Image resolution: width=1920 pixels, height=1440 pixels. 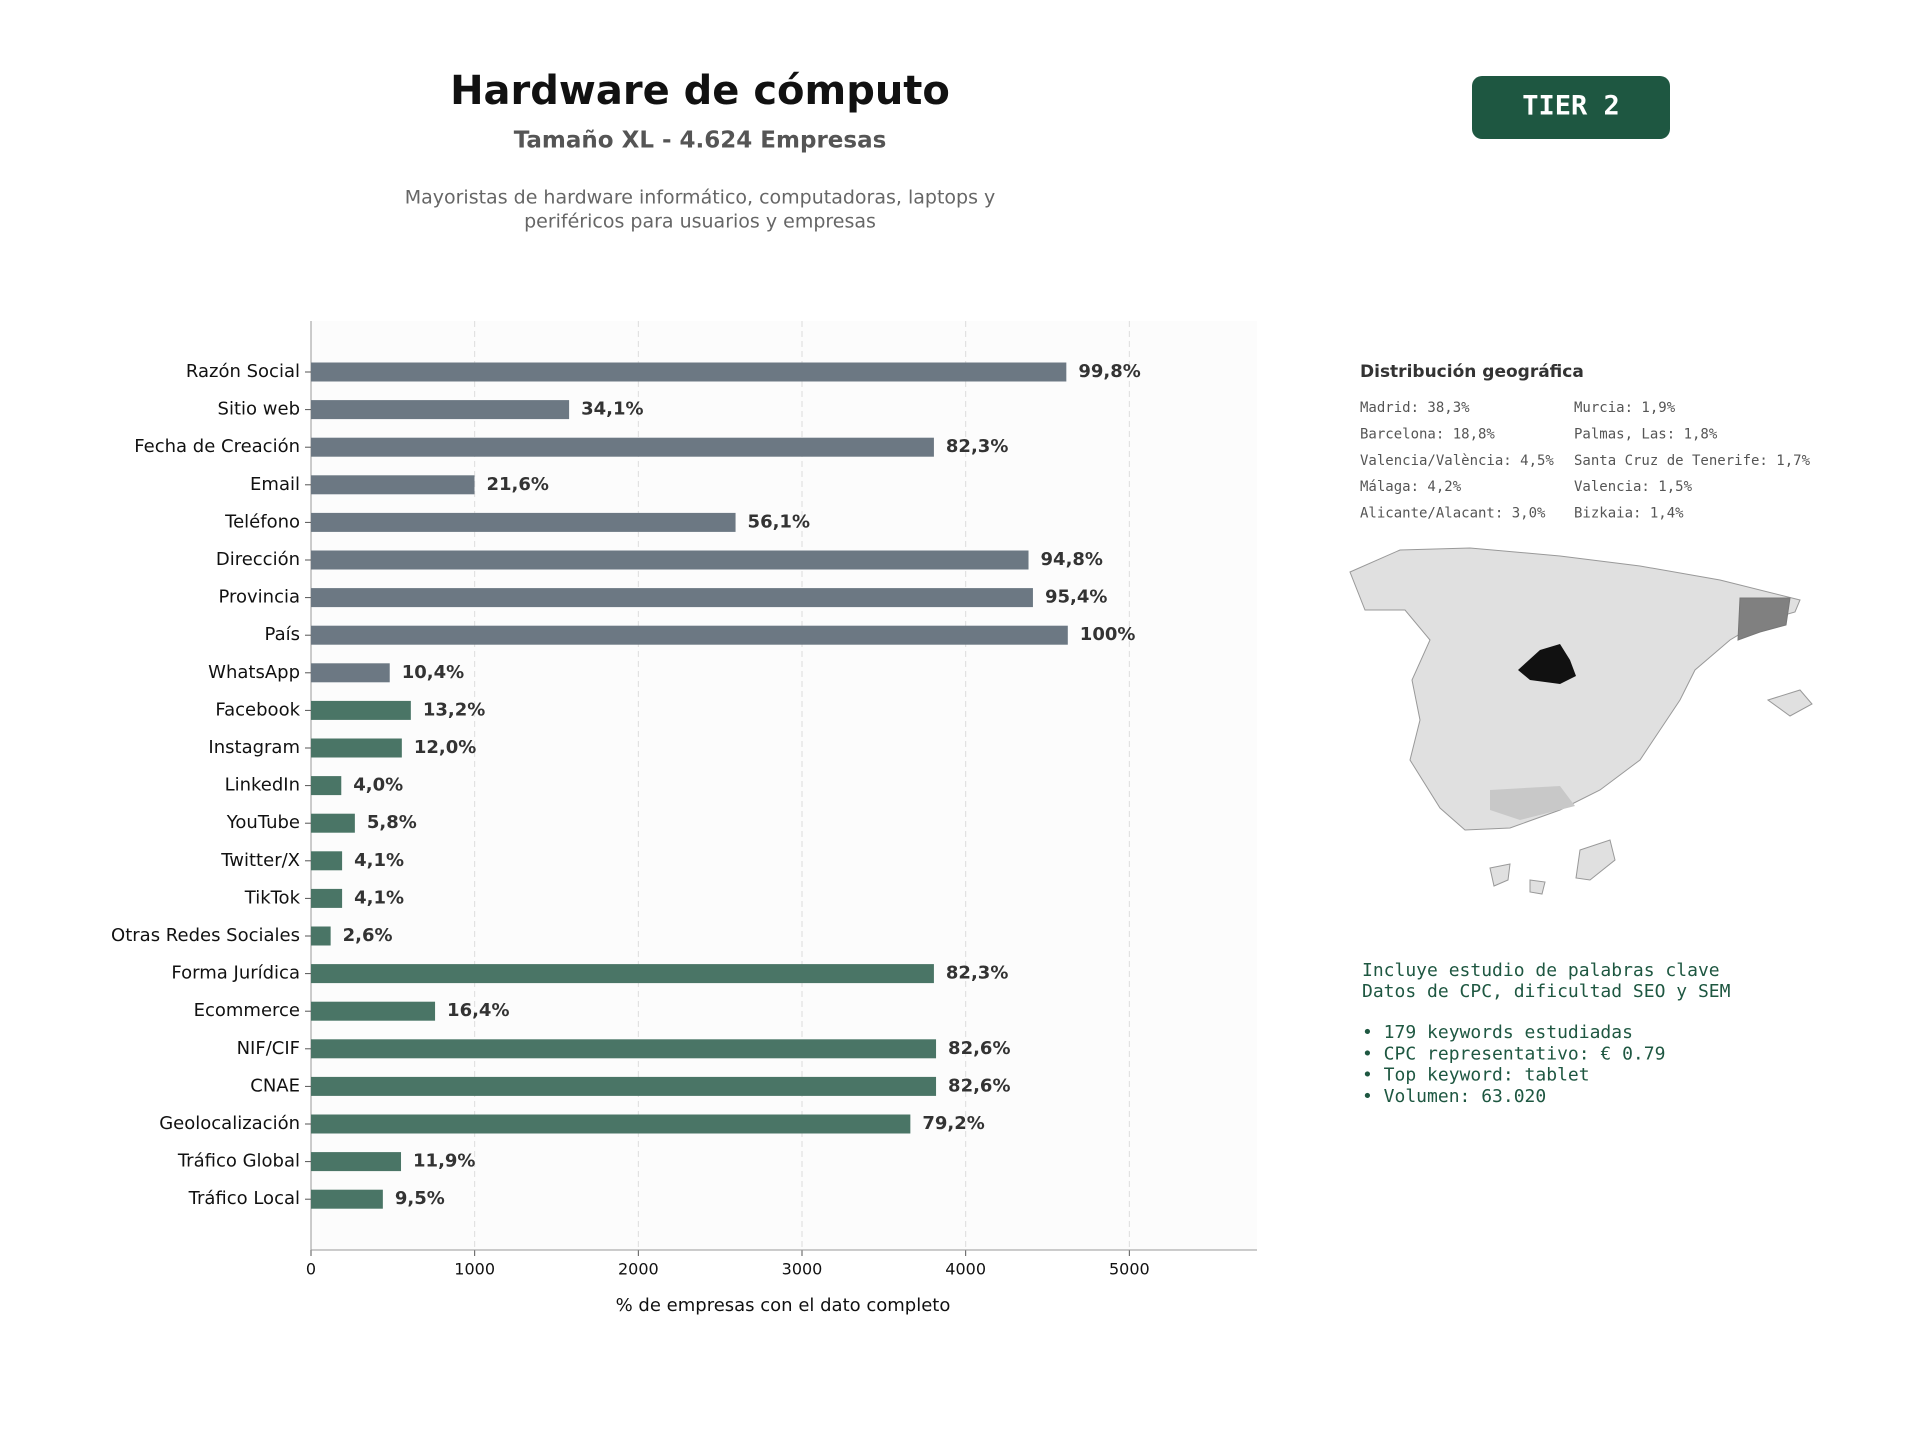 I want to click on value-label: 12,0%, so click(x=445, y=747).